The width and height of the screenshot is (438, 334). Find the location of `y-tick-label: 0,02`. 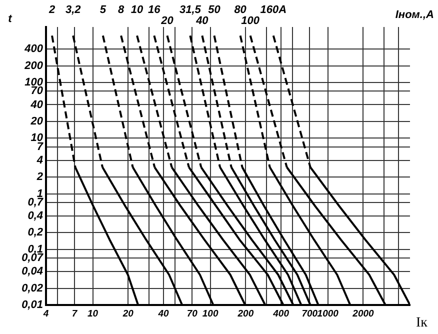

y-tick-label: 0,02 is located at coordinates (32, 288).